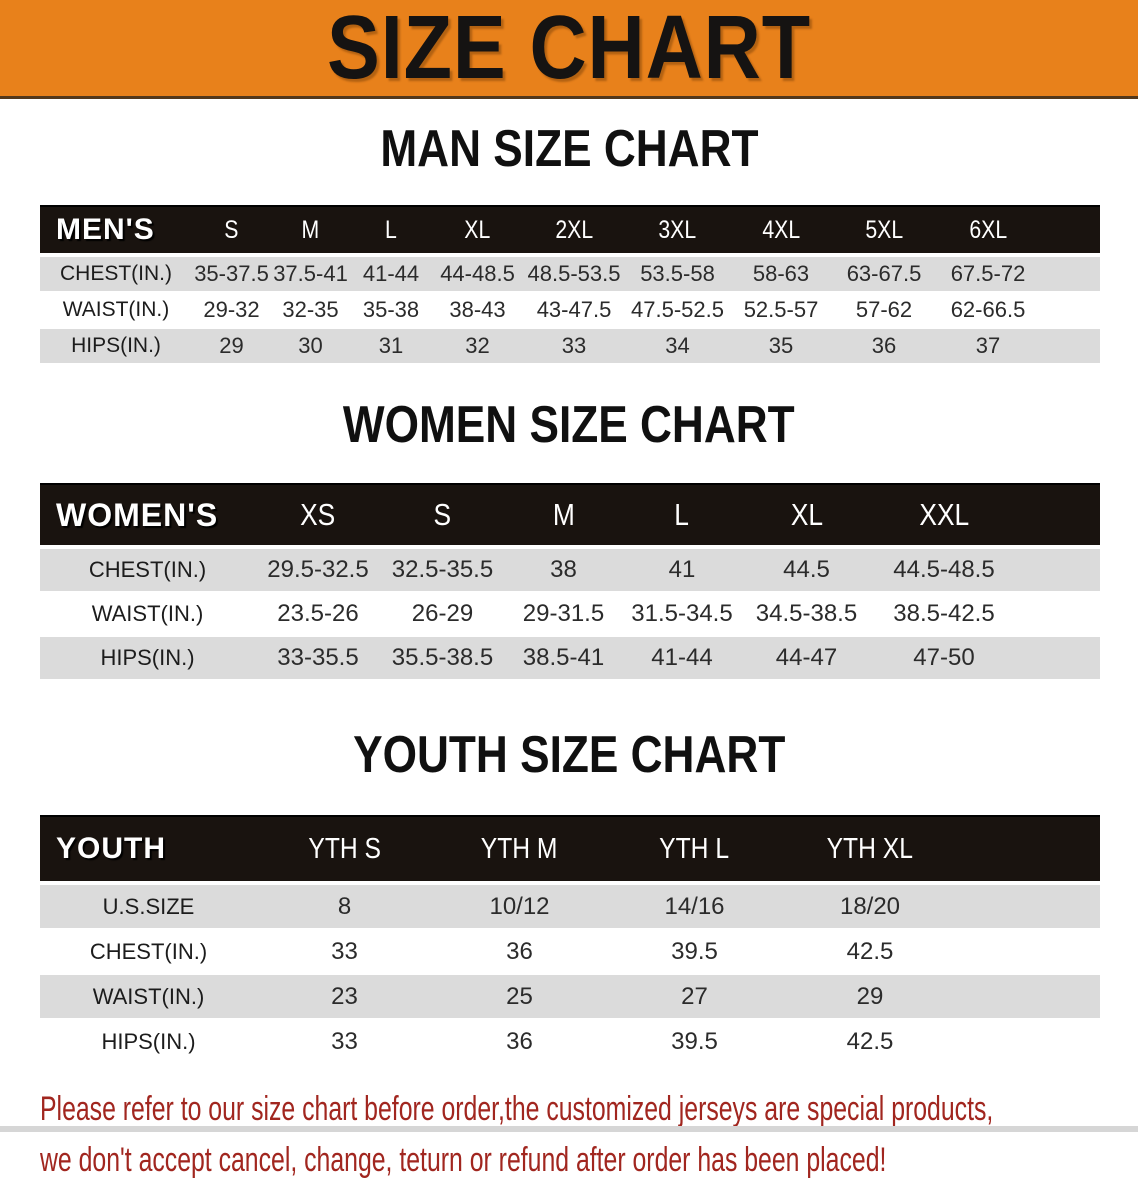 Image resolution: width=1138 pixels, height=1189 pixels. I want to click on men-size-column: XL, so click(477, 231).